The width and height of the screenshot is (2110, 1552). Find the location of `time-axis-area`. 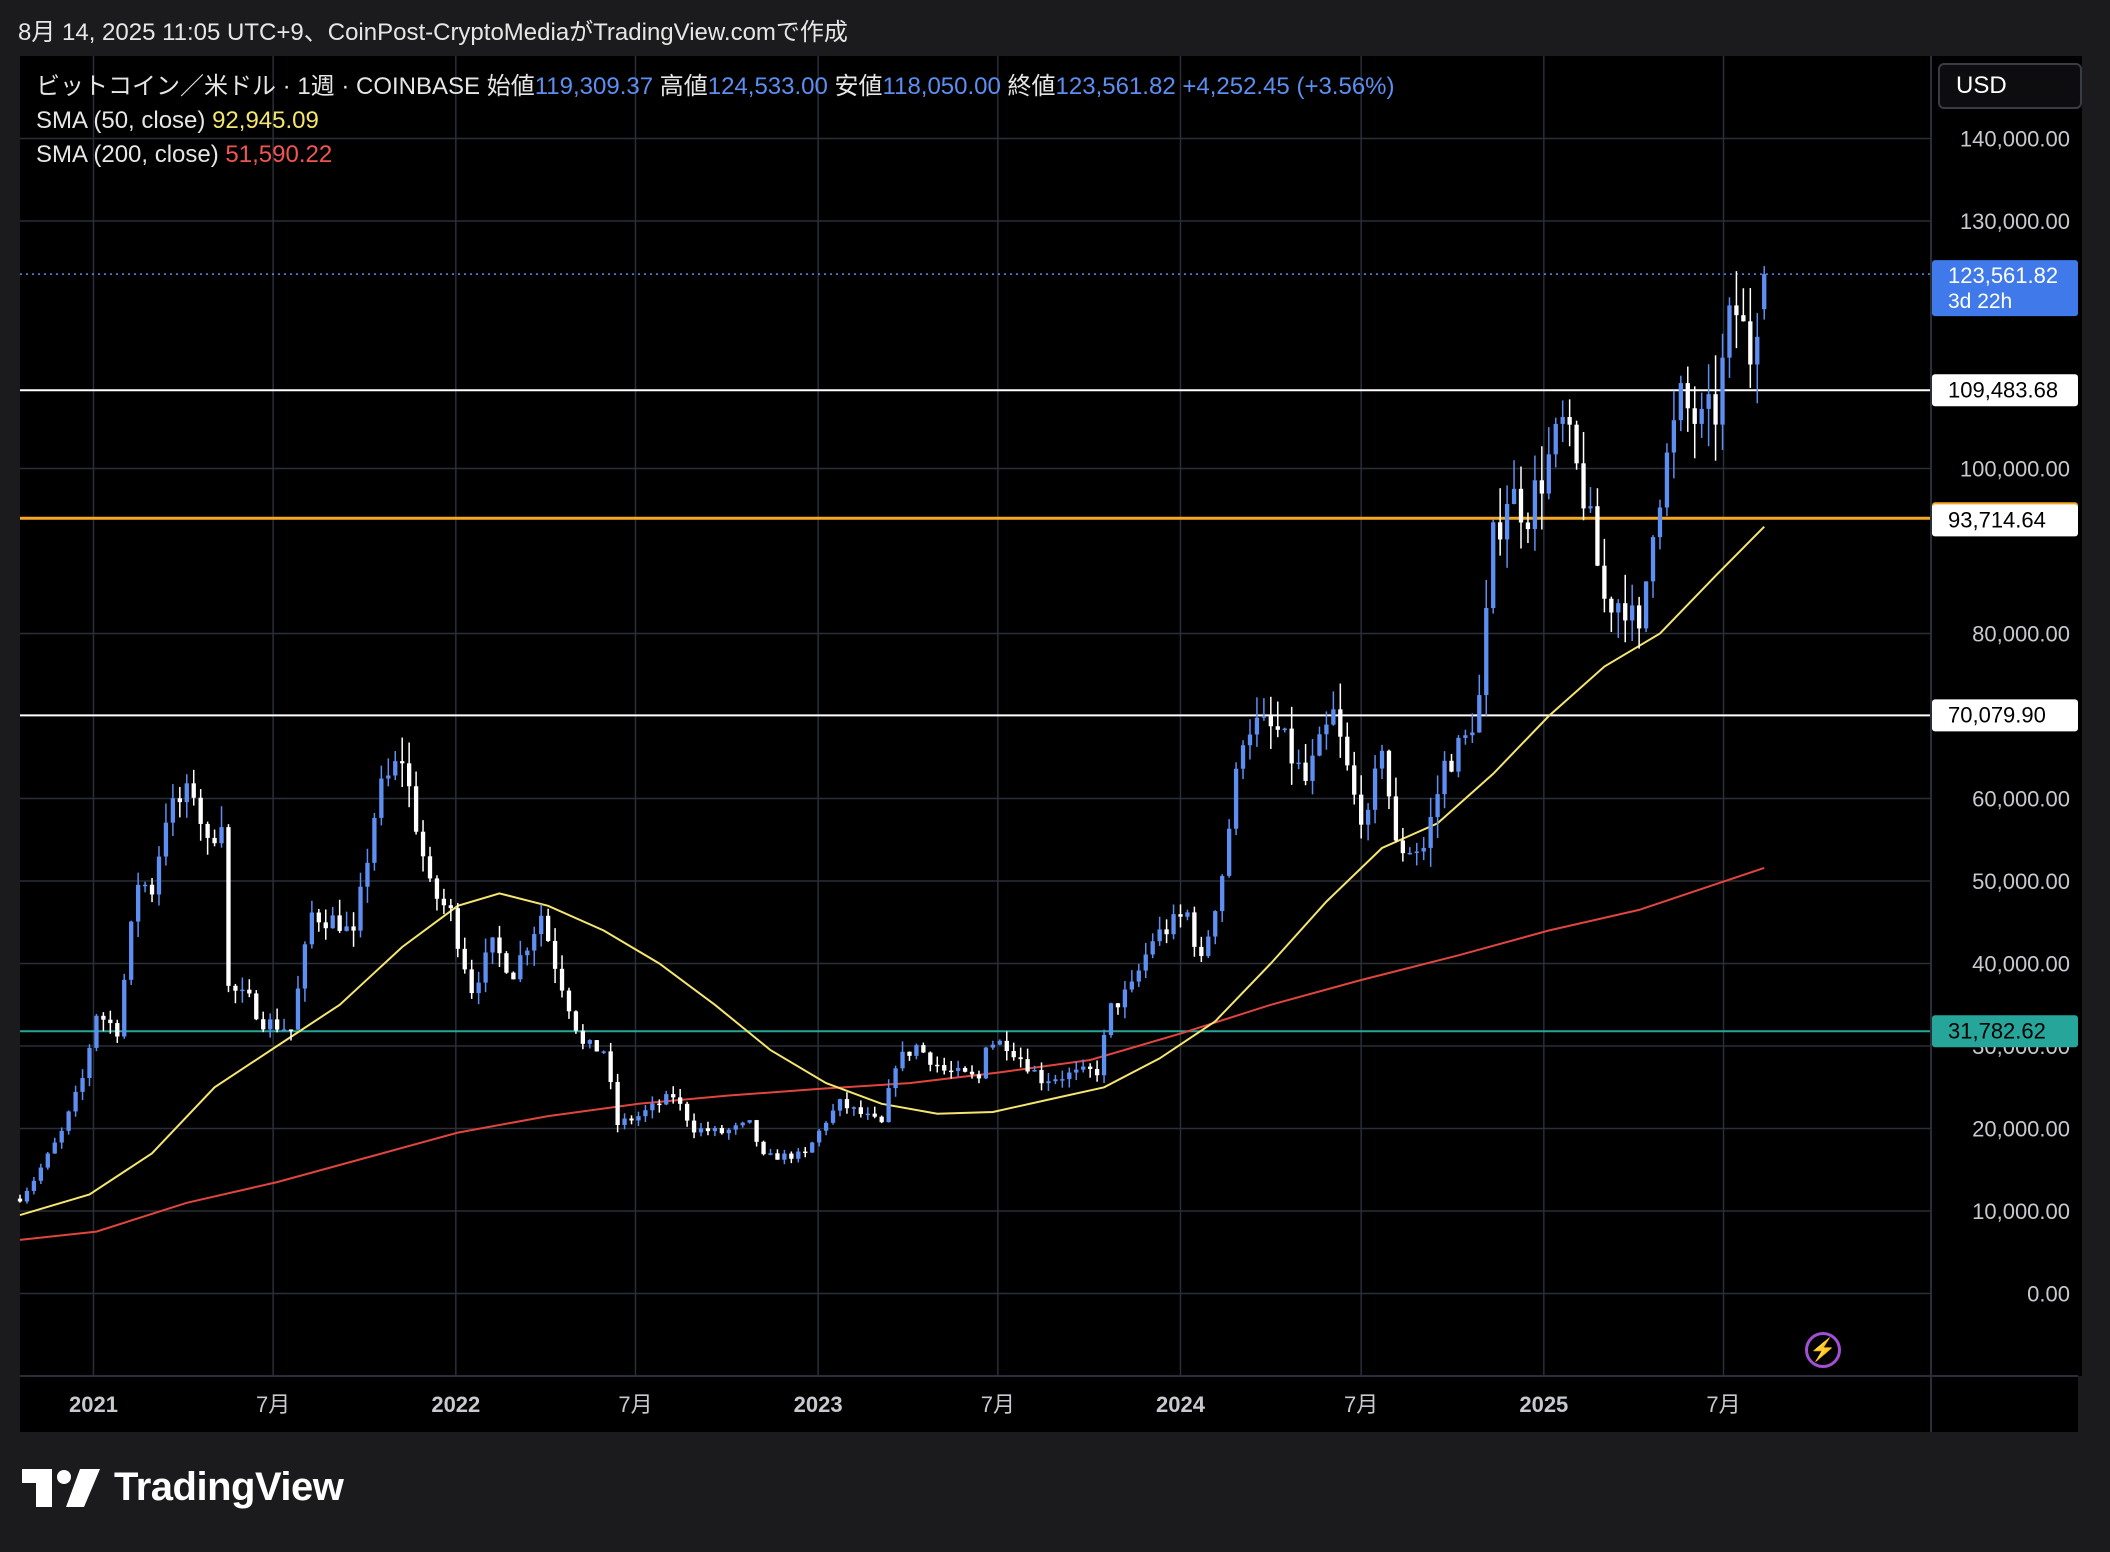

time-axis-area is located at coordinates (1049, 1404).